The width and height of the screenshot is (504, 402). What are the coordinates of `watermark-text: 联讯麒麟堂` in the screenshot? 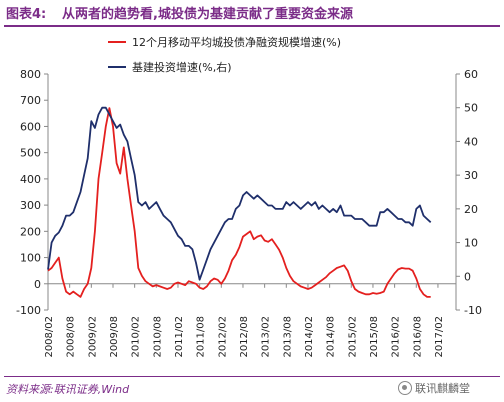 It's located at (442, 388).